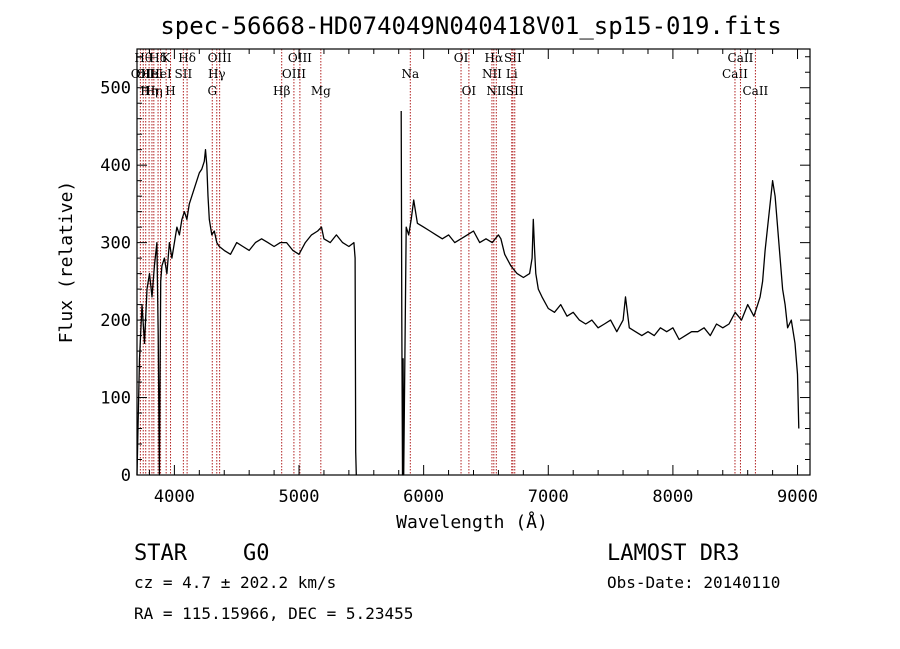 This screenshot has height=649, width=900. Describe the element at coordinates (115, 321) in the screenshot. I see `y-tick-label: 200` at that location.